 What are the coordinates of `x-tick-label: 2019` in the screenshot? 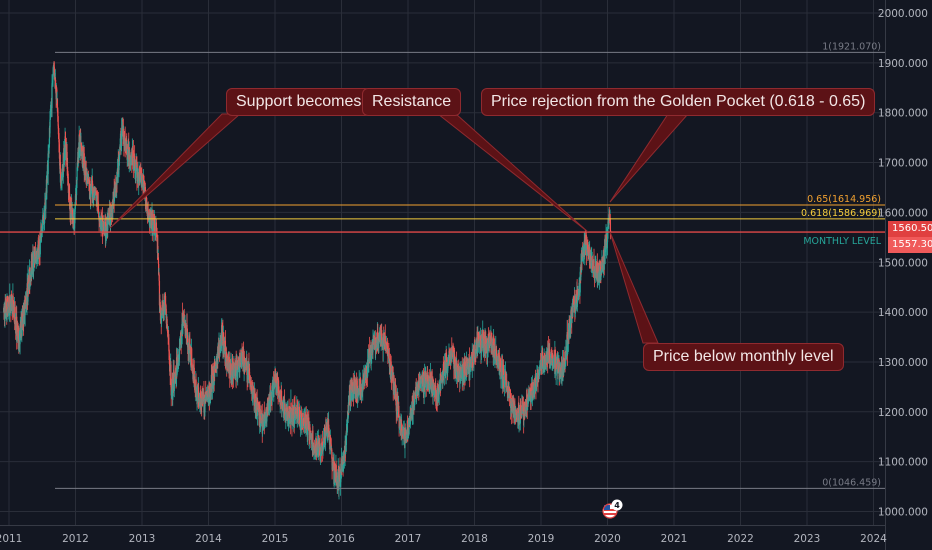 It's located at (541, 539).